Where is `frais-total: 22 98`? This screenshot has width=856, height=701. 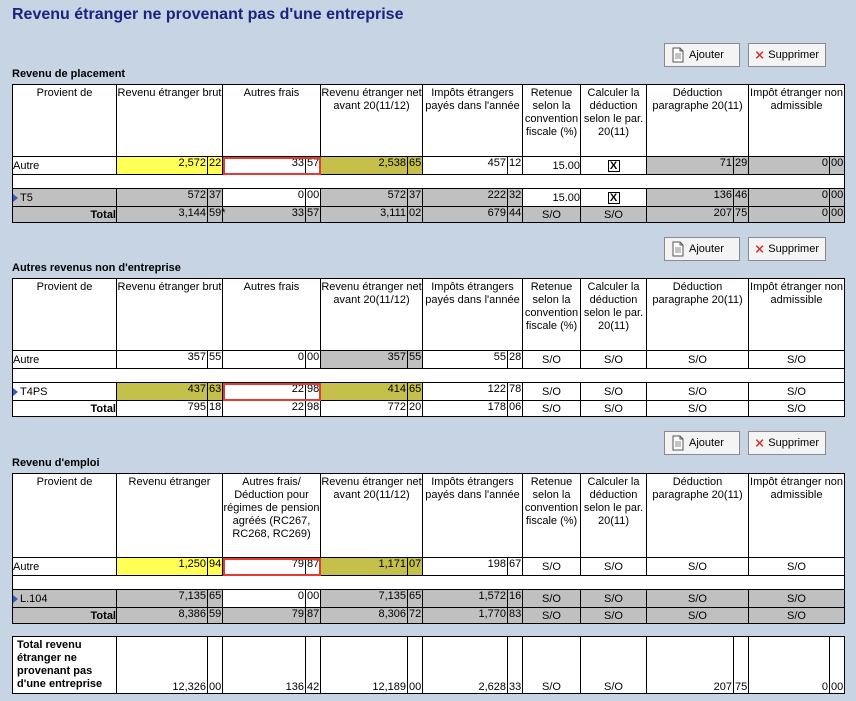 frais-total: 22 98 is located at coordinates (271, 408).